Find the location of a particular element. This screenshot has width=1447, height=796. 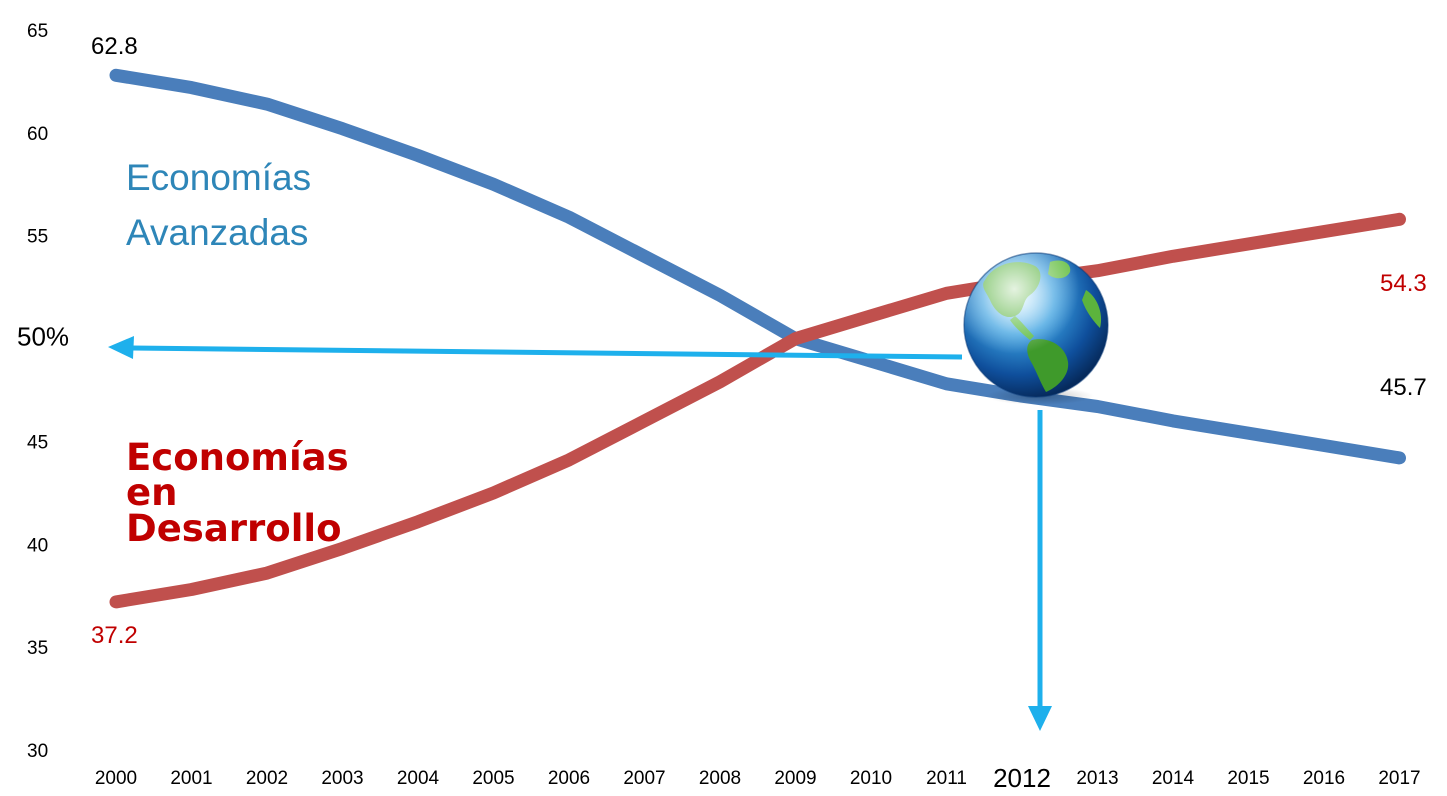

x-tick-label: 2010 is located at coordinates (871, 778).